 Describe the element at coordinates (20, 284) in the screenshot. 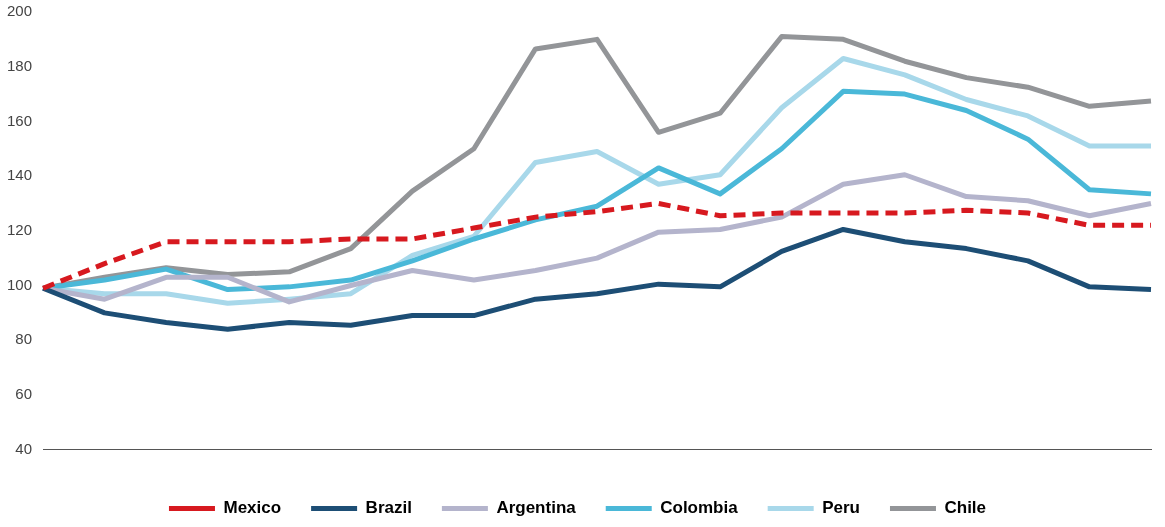

I see `y-tick-label: 100` at that location.